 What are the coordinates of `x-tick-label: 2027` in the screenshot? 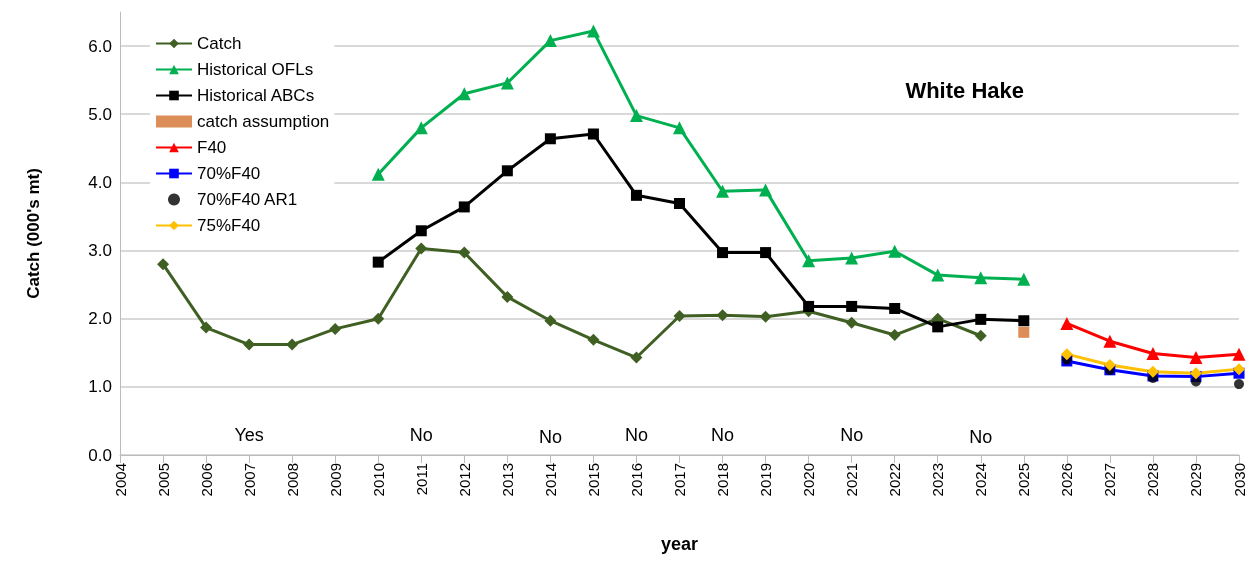 It's located at (1110, 480).